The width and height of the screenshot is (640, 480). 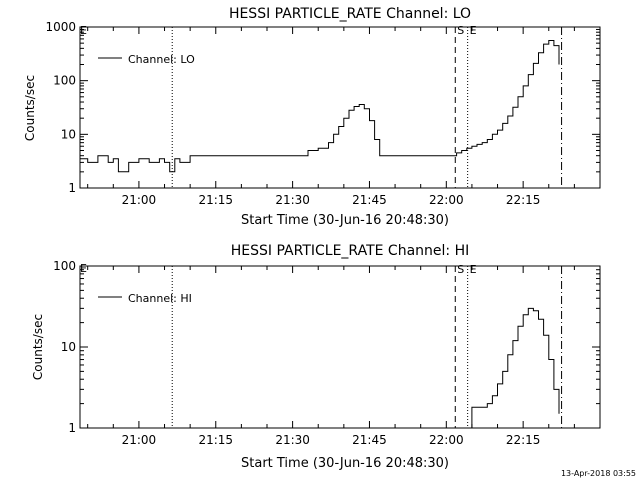 I want to click on panel-lo-marker-label: S, so click(x=460, y=30).